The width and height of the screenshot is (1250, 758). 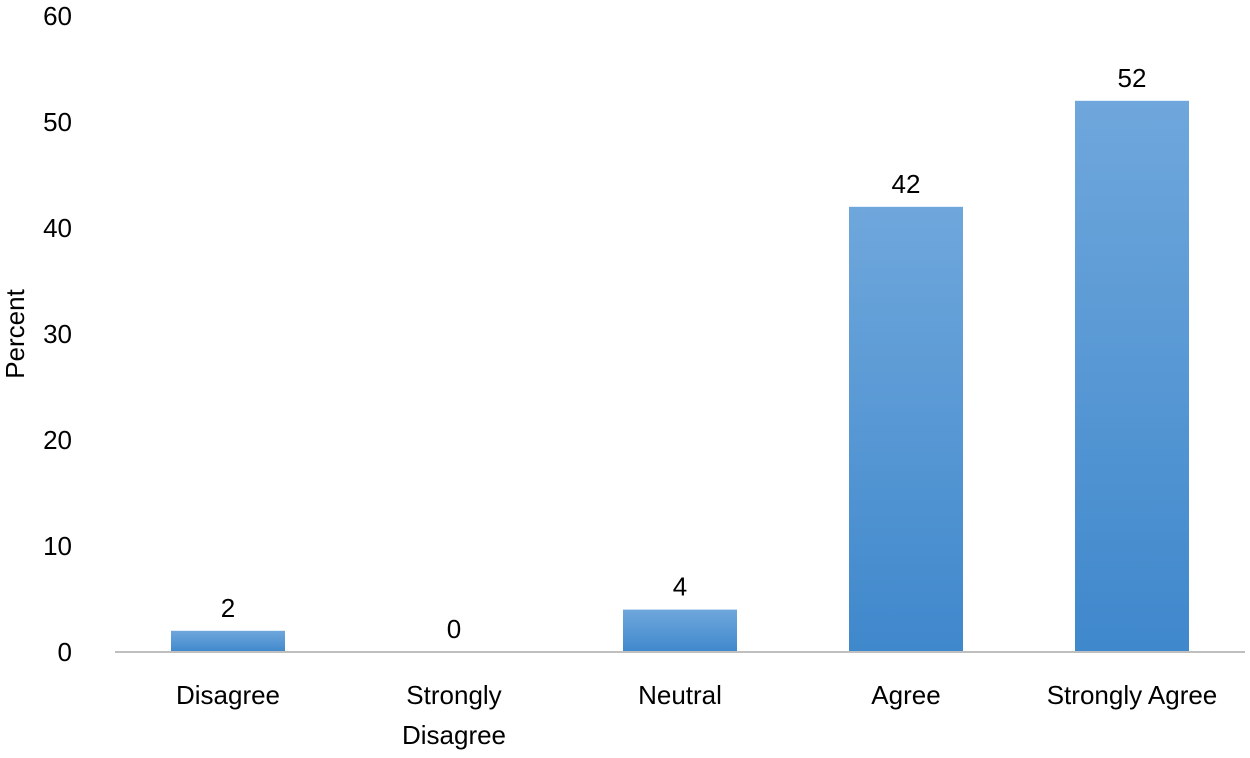 What do you see at coordinates (57, 546) in the screenshot?
I see `y-tick-label: 10` at bounding box center [57, 546].